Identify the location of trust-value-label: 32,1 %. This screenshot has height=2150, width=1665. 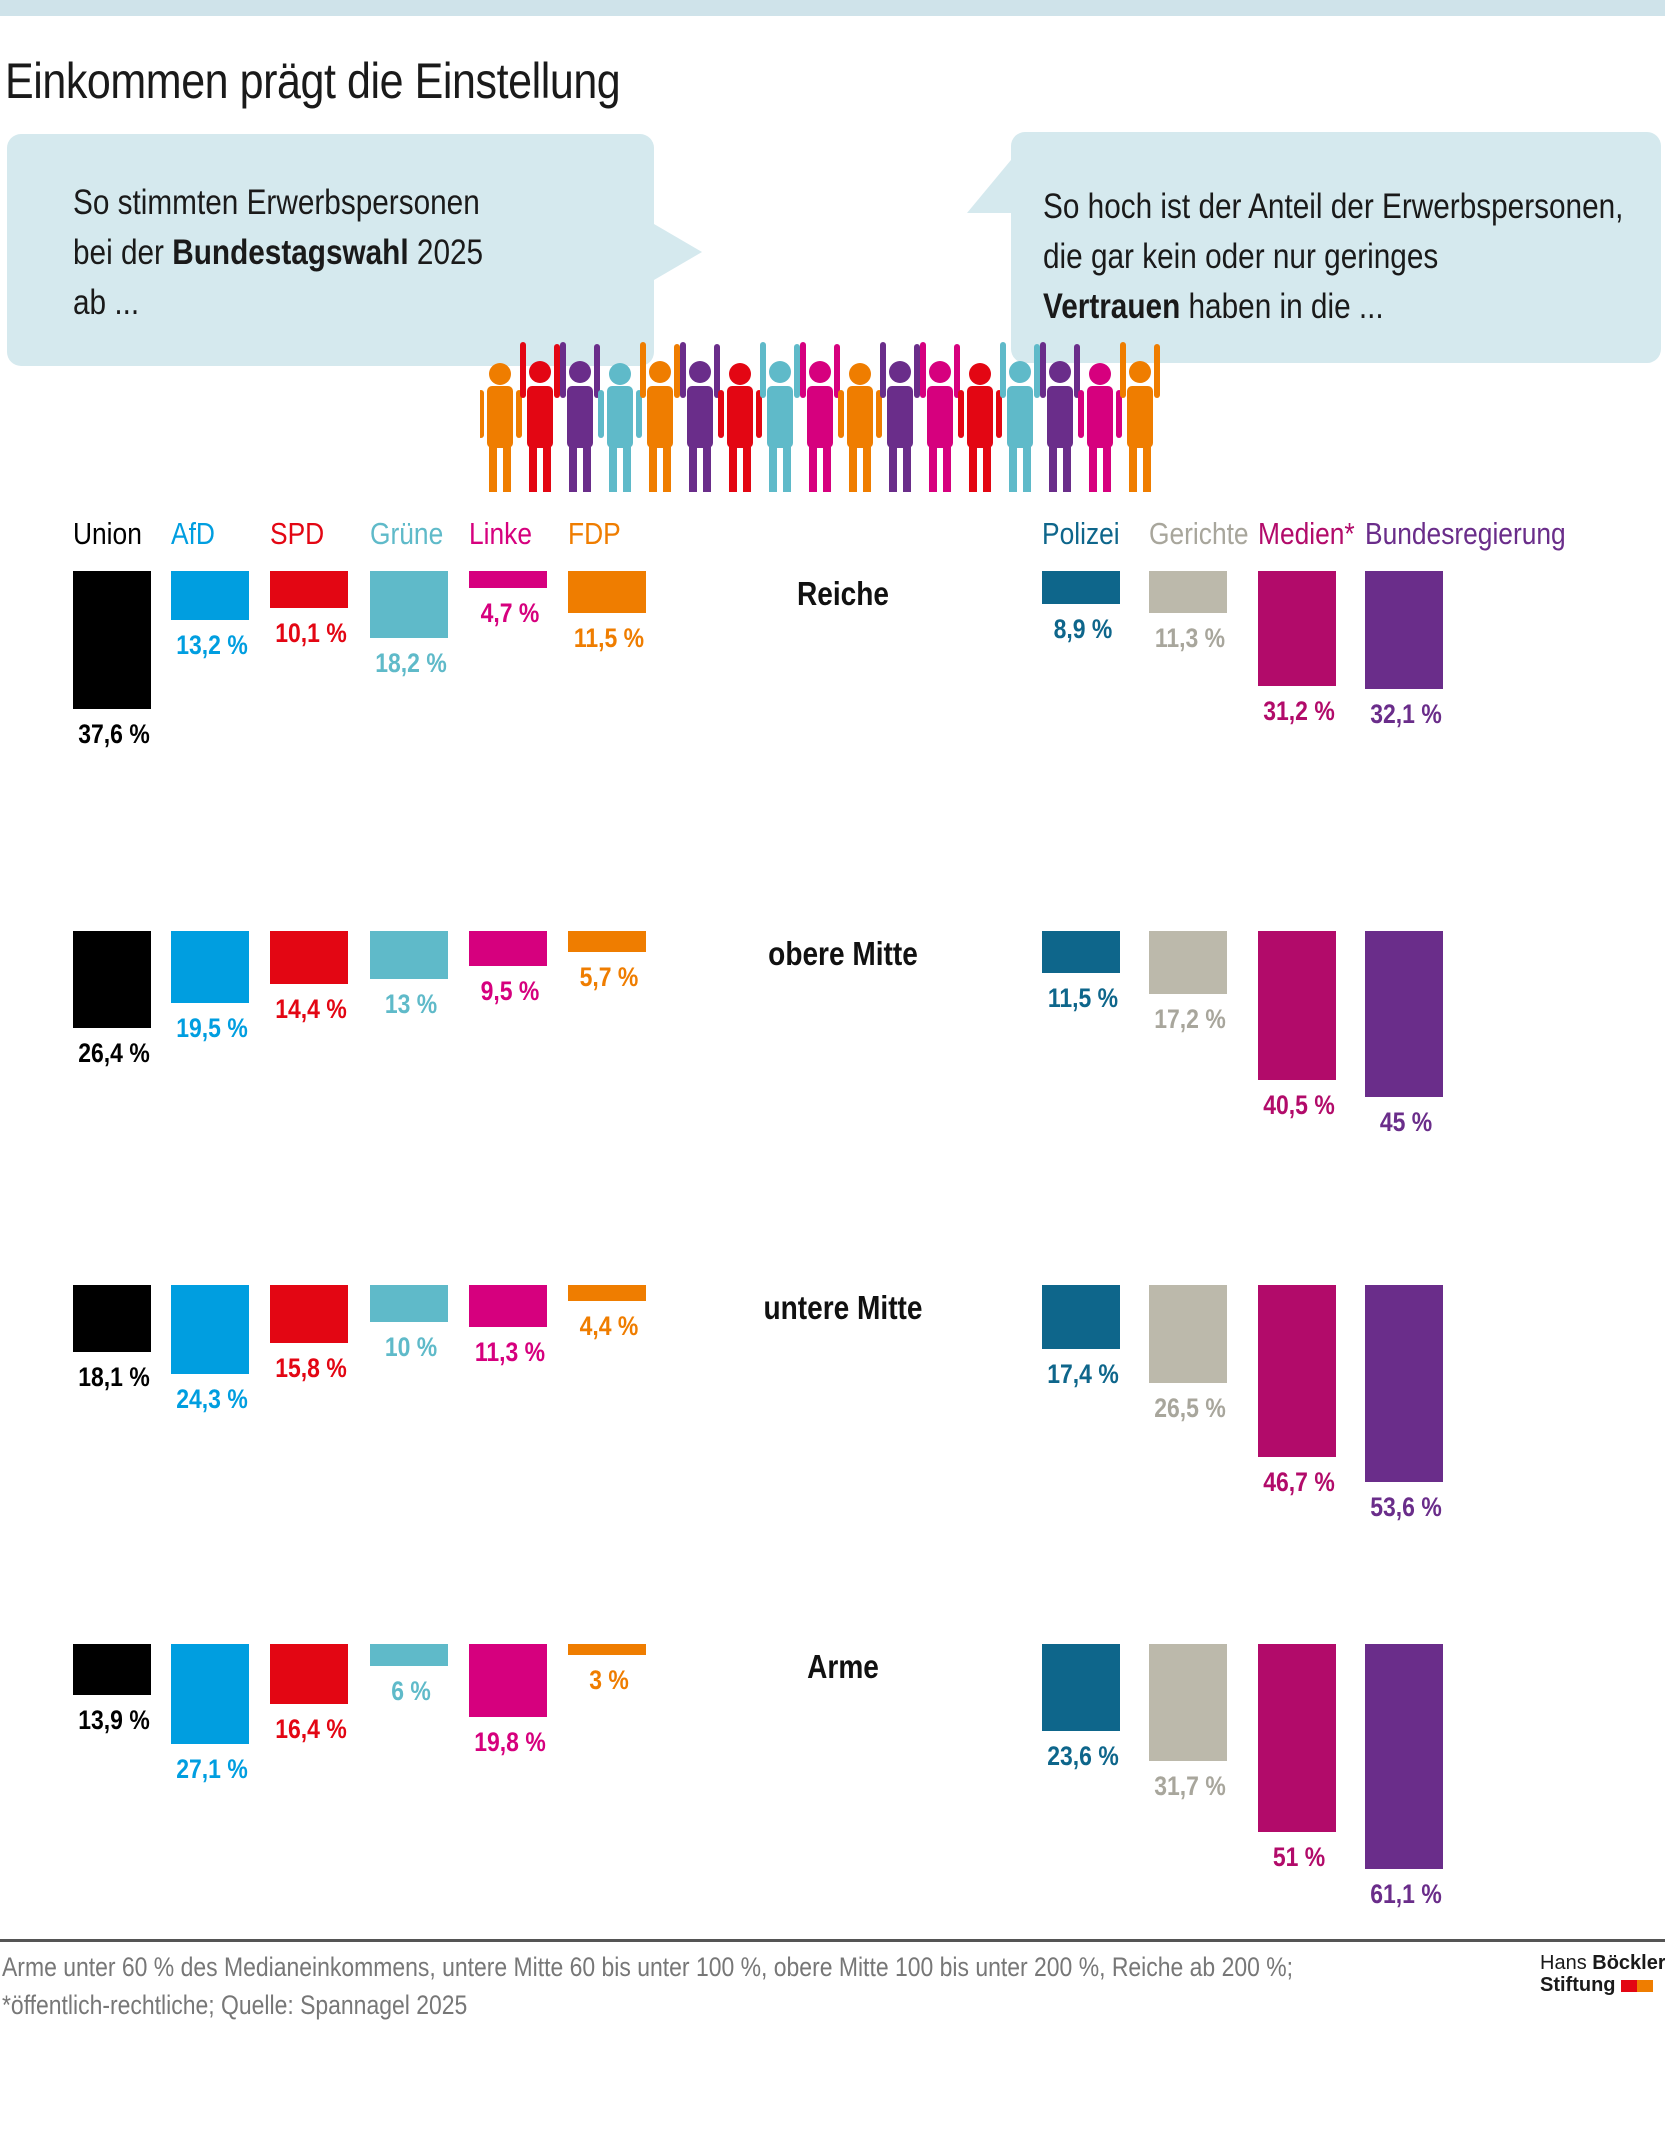
(1406, 714).